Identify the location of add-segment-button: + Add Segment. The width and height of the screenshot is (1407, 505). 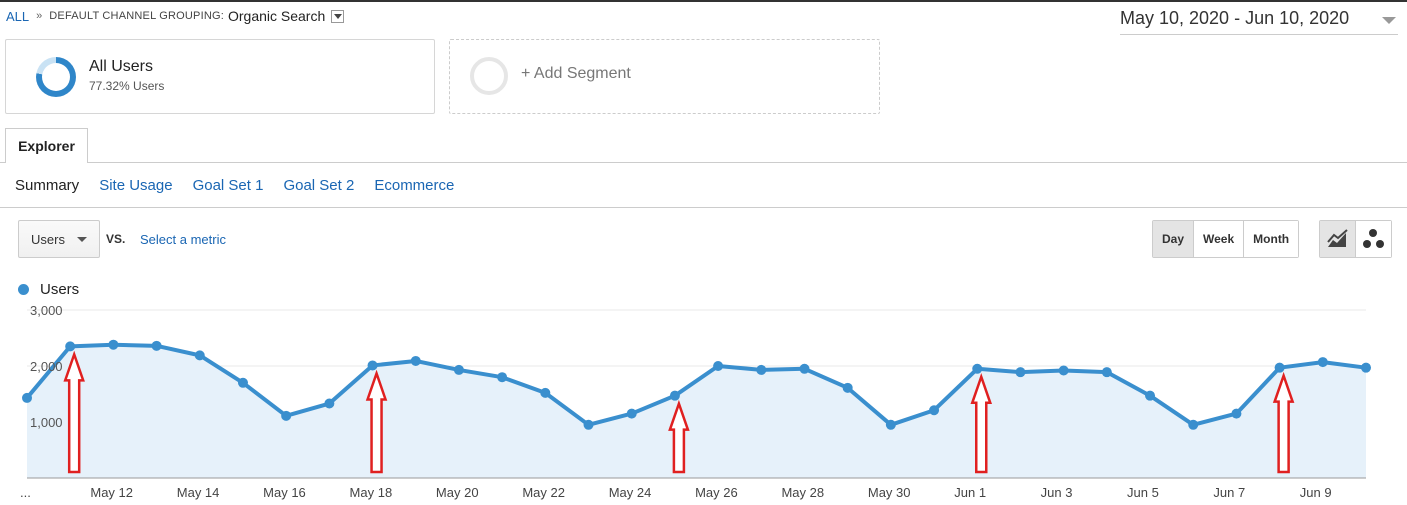
(664, 76).